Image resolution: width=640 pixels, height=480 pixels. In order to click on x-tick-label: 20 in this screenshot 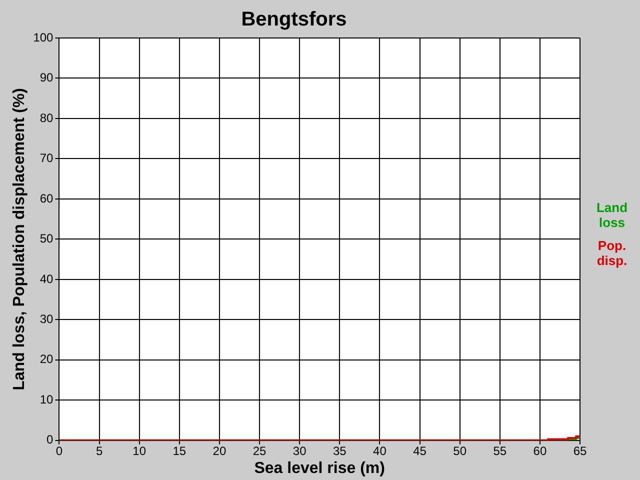, I will do `click(219, 451)`.